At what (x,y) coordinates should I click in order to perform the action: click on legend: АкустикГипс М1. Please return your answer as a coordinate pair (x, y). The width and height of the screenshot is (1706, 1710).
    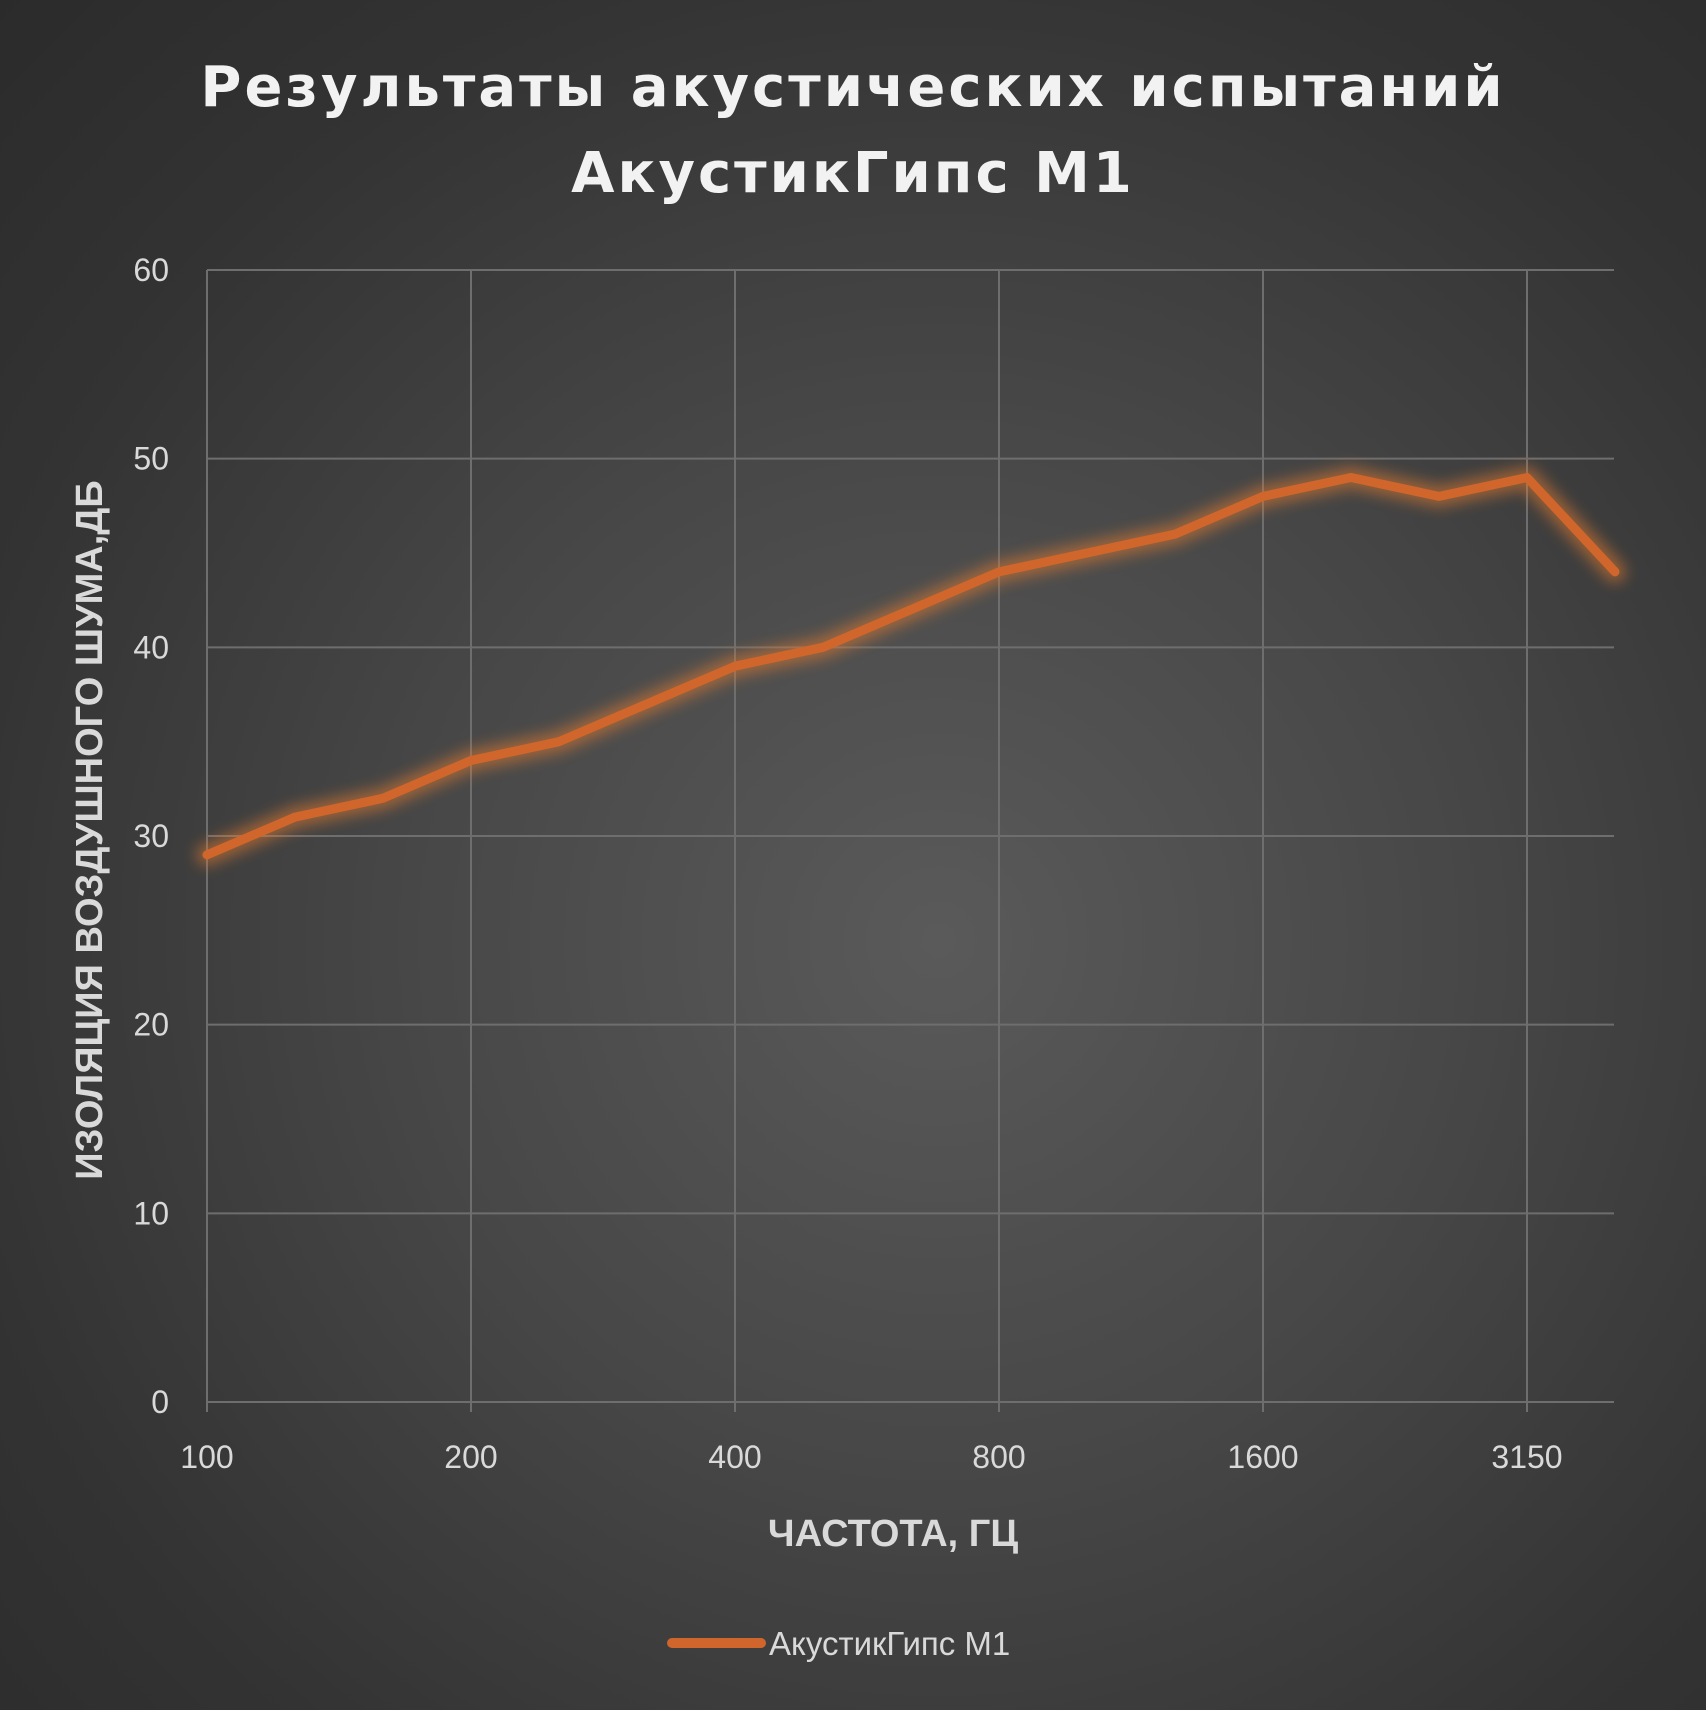
    Looking at the image, I should click on (838, 1643).